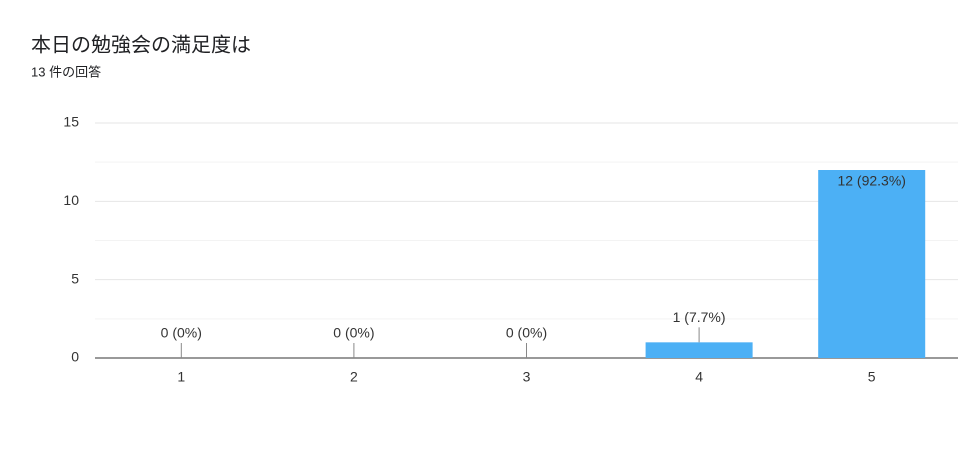  What do you see at coordinates (871, 181) in the screenshot?
I see `value-label: 12 (92.3%)` at bounding box center [871, 181].